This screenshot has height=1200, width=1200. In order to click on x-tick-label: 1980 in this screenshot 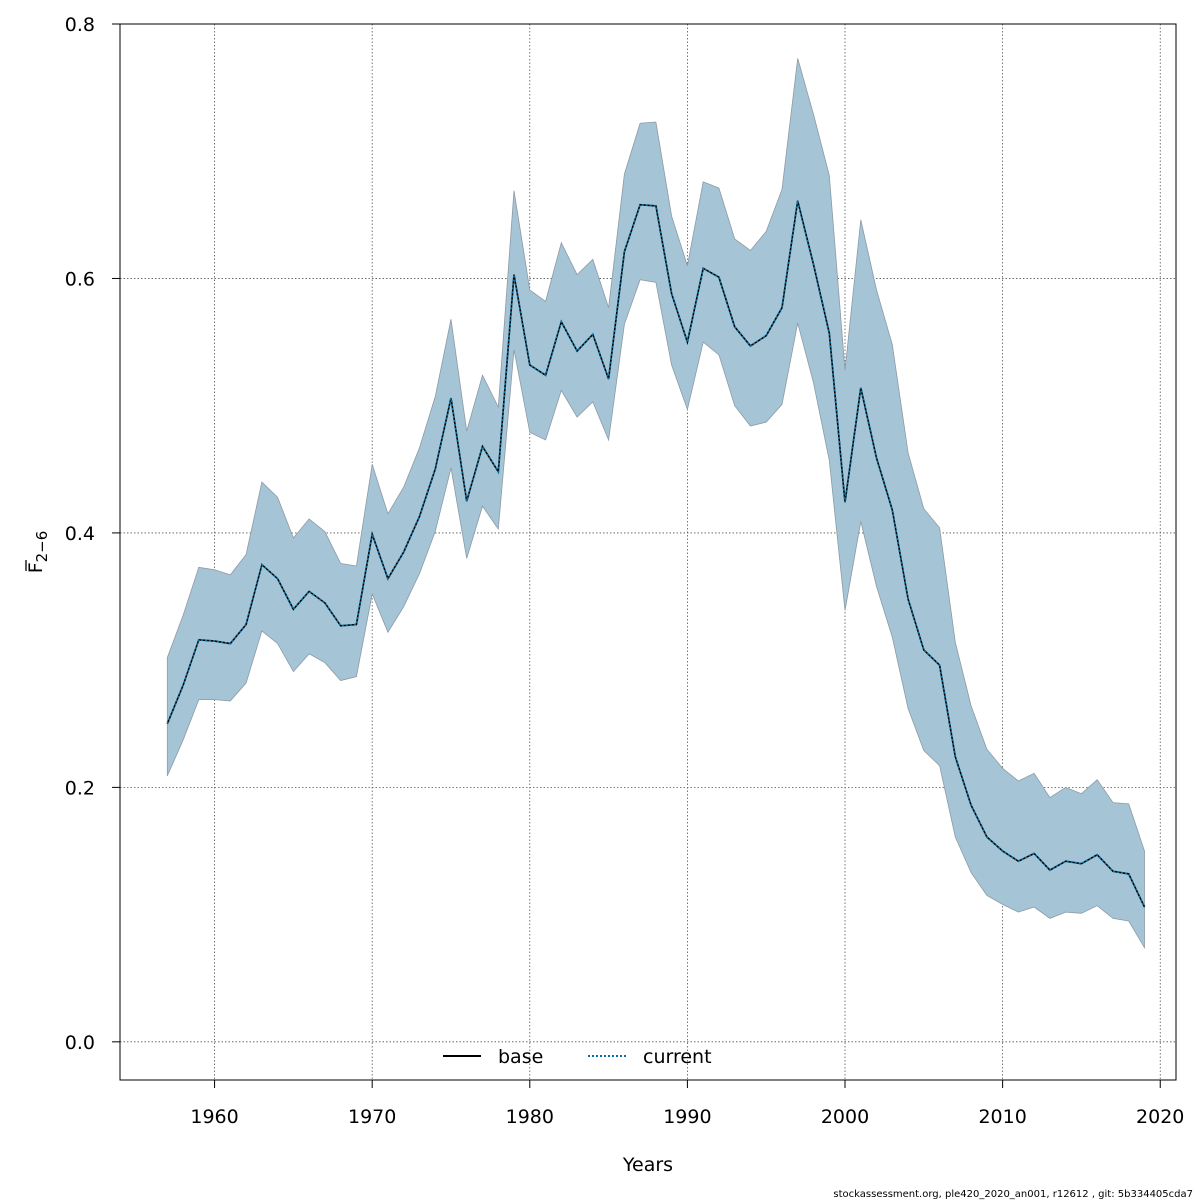, I will do `click(530, 1117)`.